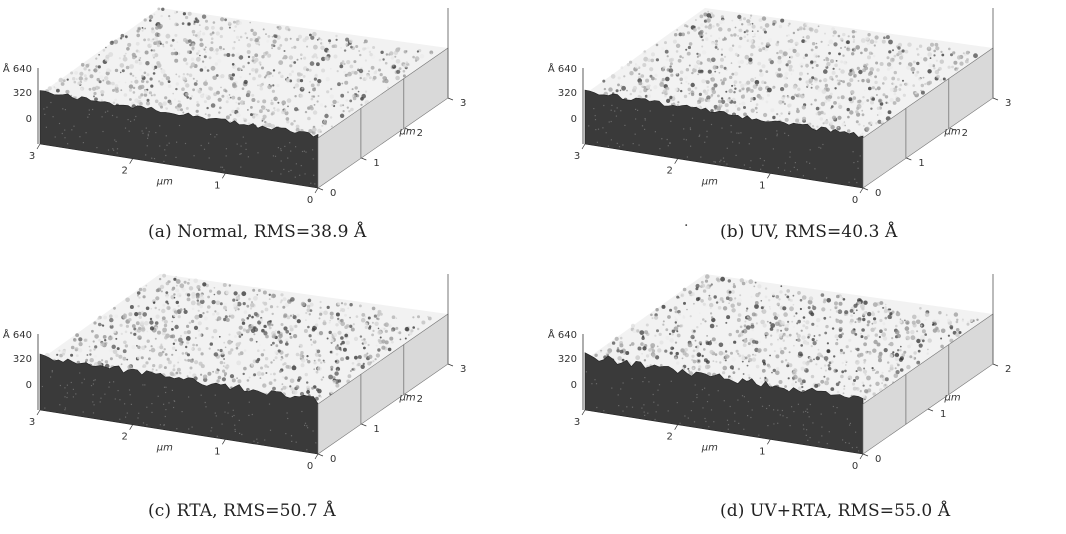  What do you see at coordinates (835, 511) in the screenshot?
I see `caption-d: (d) UV+RTA, RMS=55.0 Å` at bounding box center [835, 511].